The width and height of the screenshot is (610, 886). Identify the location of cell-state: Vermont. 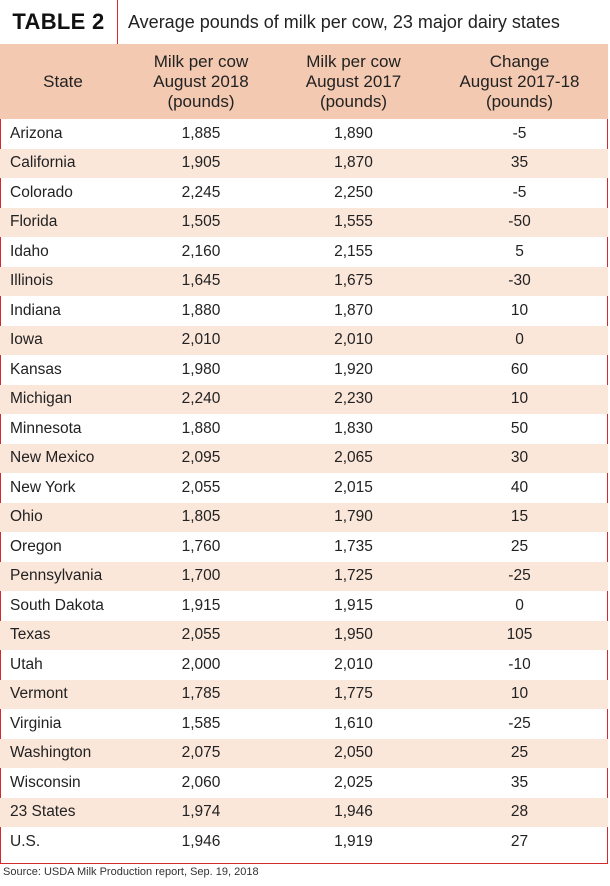
(39, 694).